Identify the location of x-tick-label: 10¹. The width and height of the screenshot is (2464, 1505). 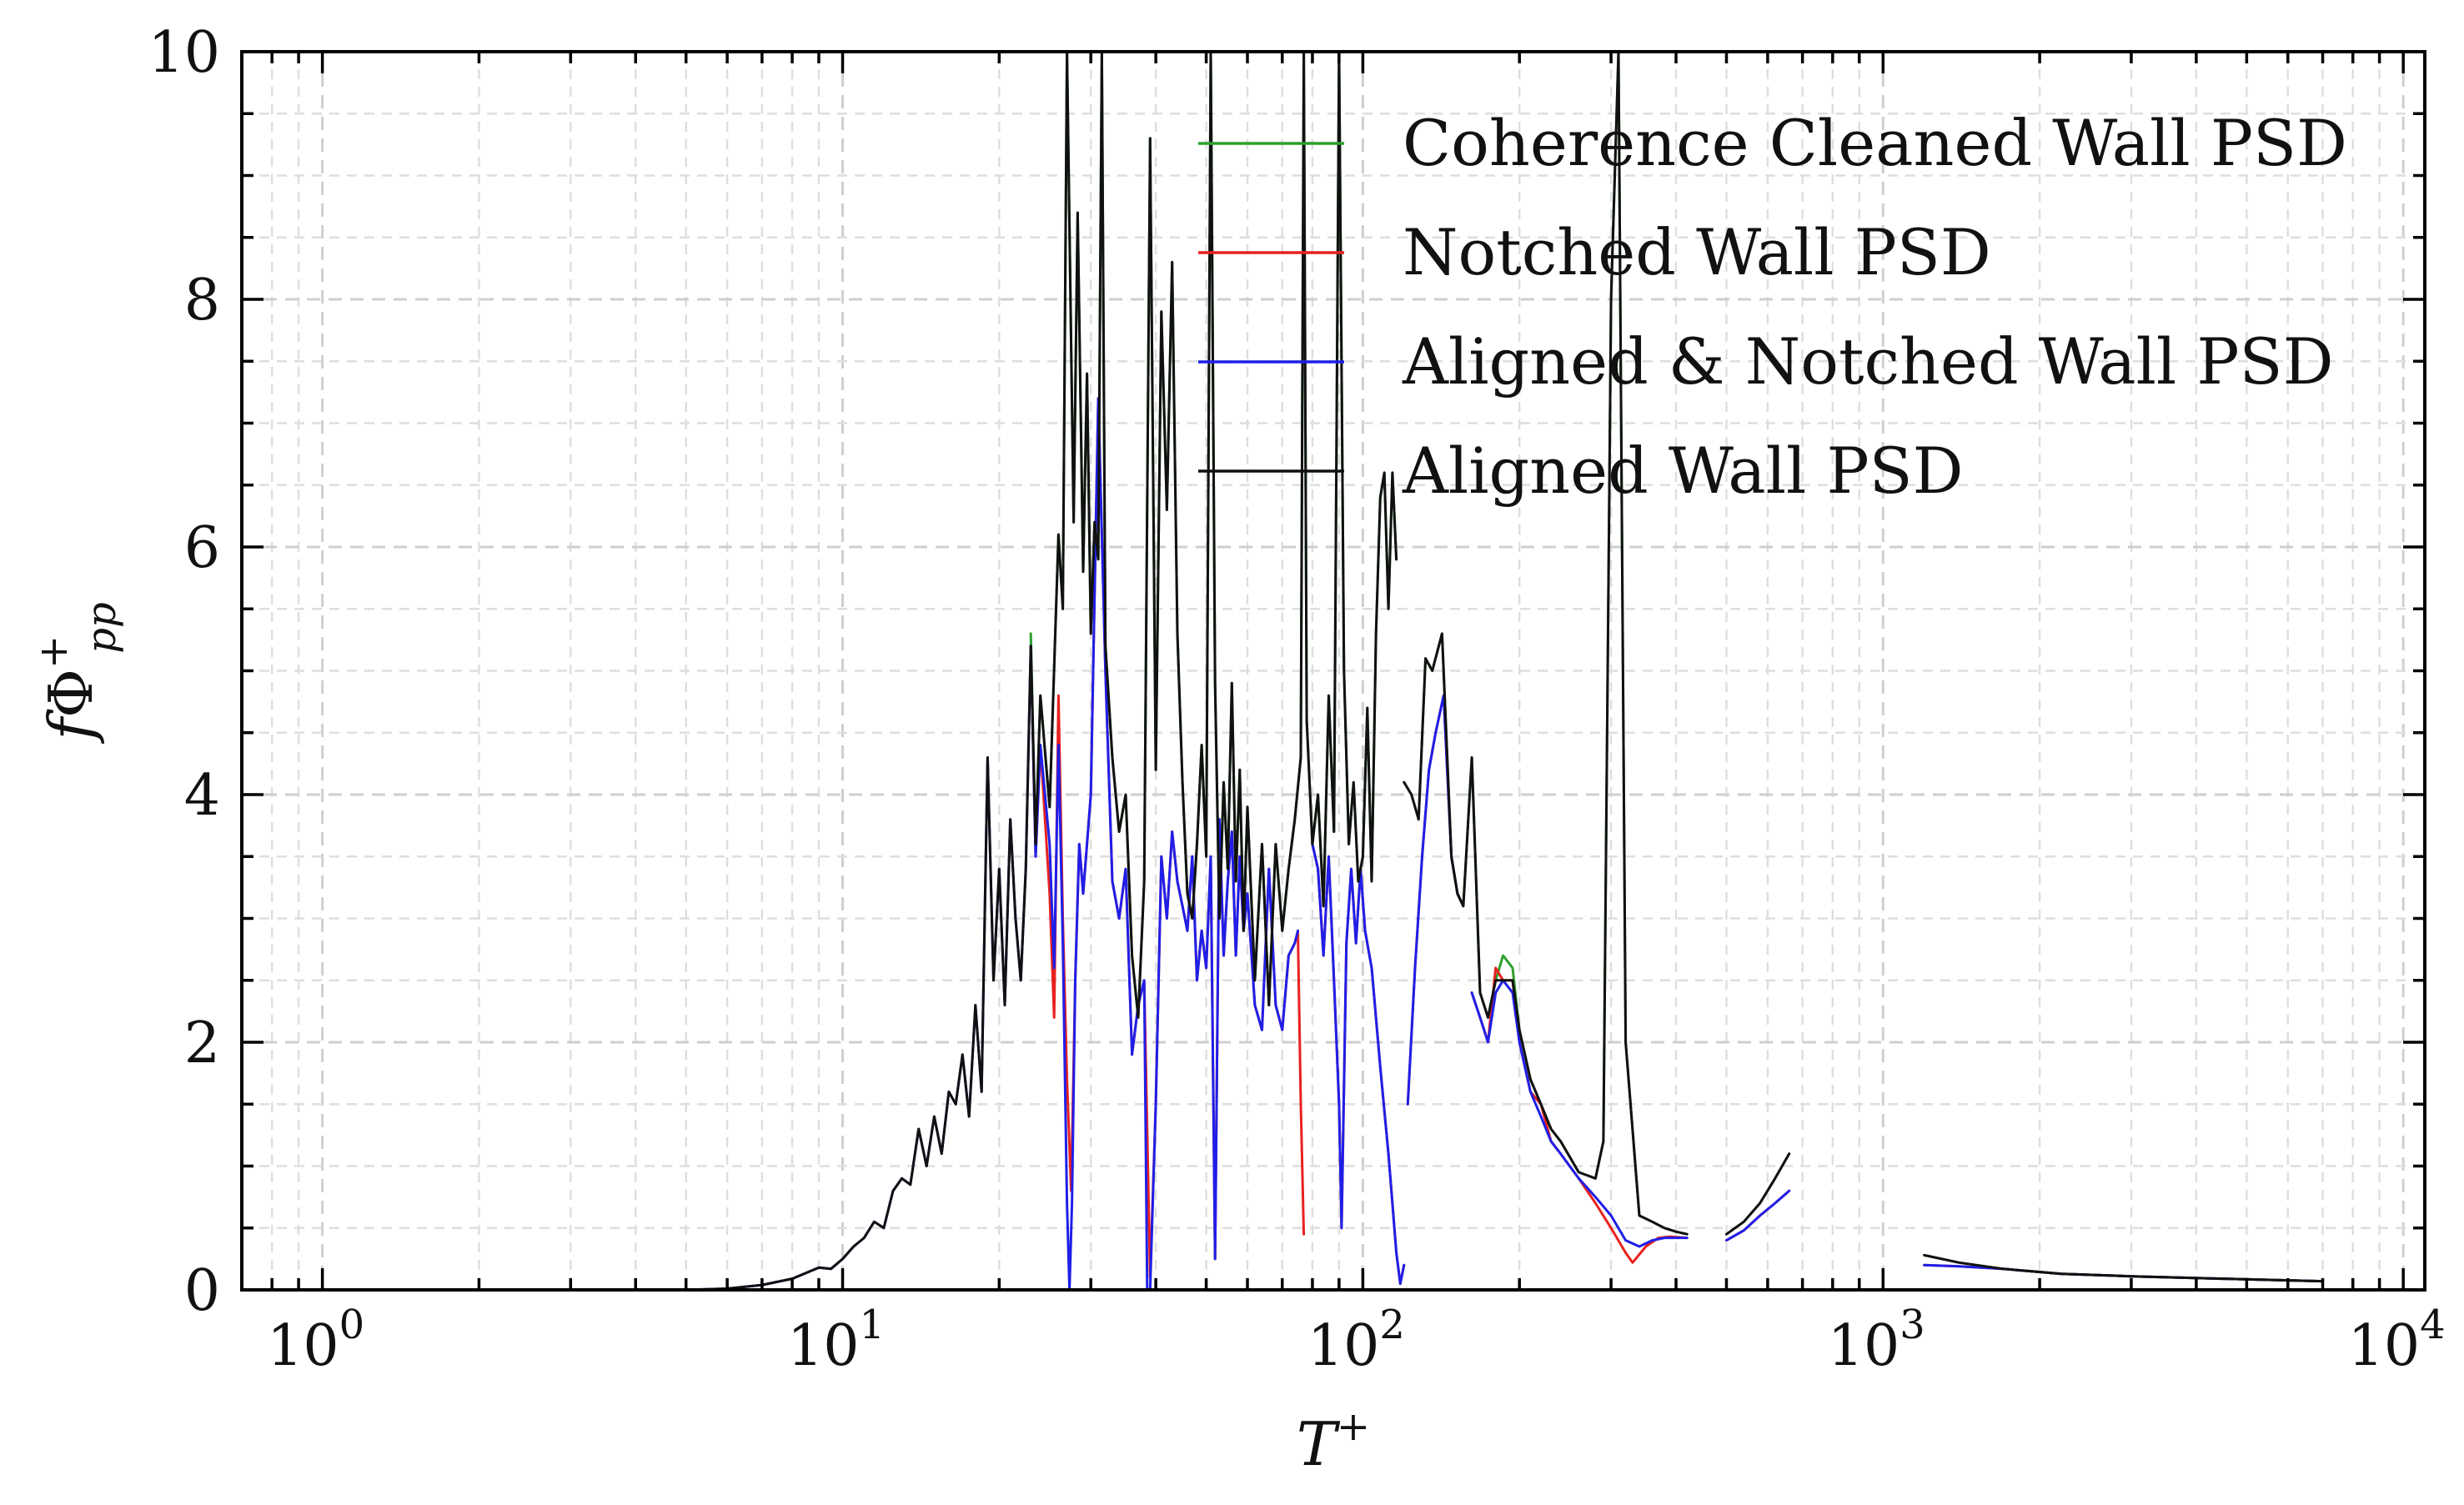
(836, 1340).